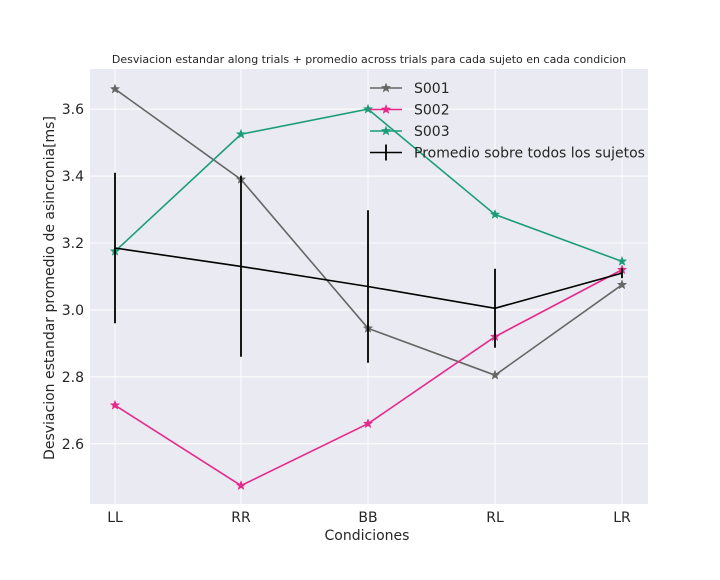 Image resolution: width=720 pixels, height=580 pixels. What do you see at coordinates (73, 277) in the screenshot?
I see `y-tick-labels: 2.6 2.8 3.0 3.2 3.4 3.6` at bounding box center [73, 277].